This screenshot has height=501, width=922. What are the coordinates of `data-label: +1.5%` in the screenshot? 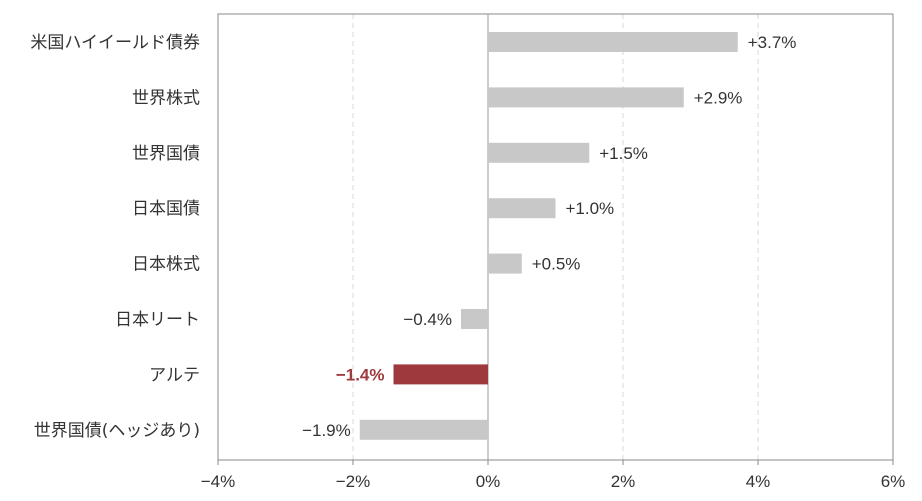 It's located at (623, 153).